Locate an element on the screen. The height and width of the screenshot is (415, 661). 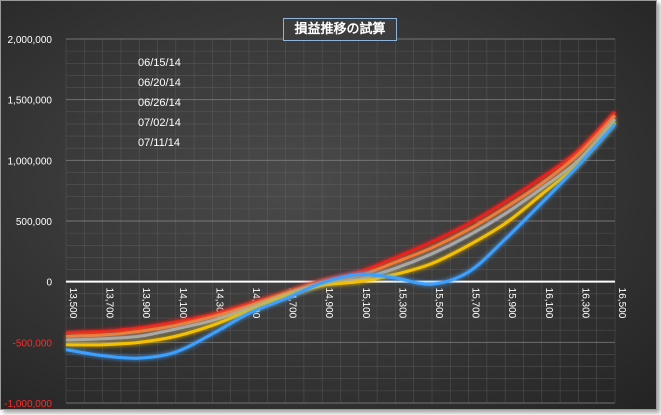
legend-label: 06/15/14 is located at coordinates (159, 63).